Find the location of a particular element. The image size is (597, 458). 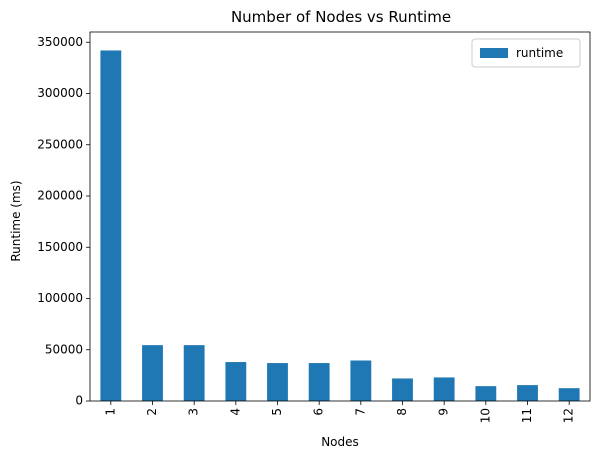

legend-swatch-runtime is located at coordinates (494, 53).